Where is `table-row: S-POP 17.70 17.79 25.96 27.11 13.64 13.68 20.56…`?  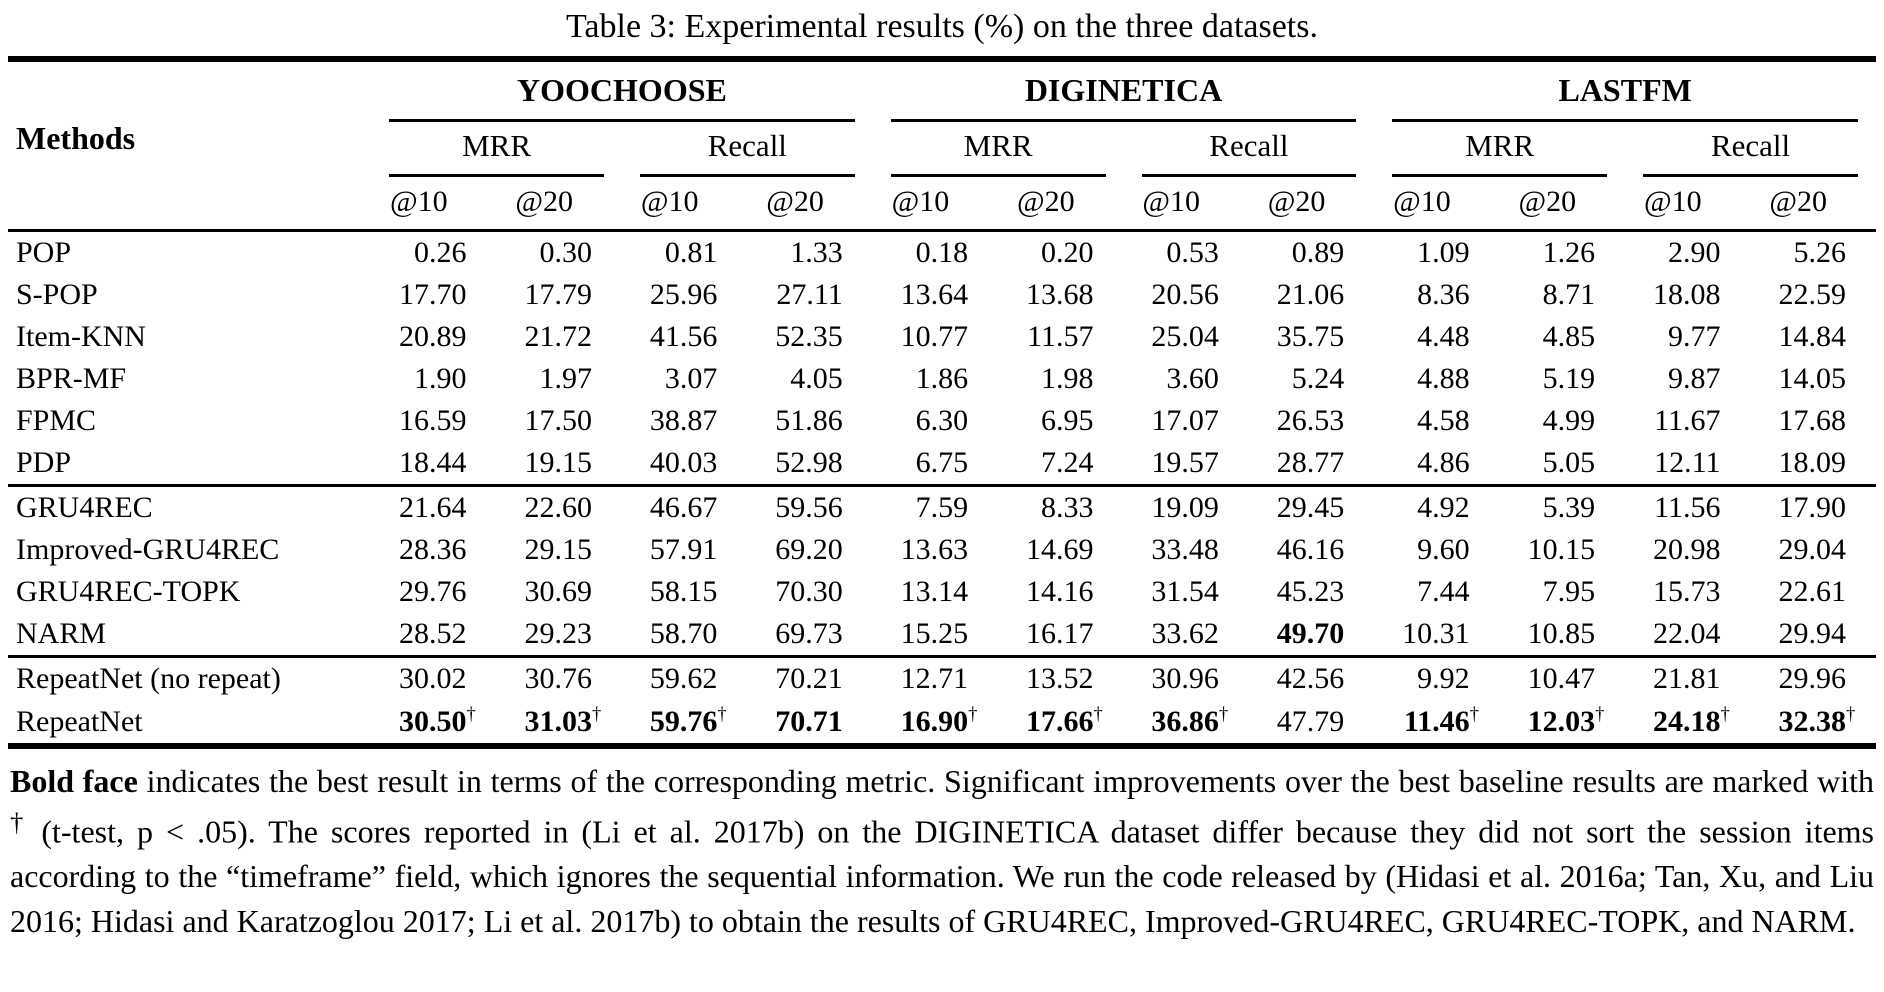 table-row: S-POP 17.70 17.79 25.96 27.11 13.64 13.68 20.56… is located at coordinates (942, 295).